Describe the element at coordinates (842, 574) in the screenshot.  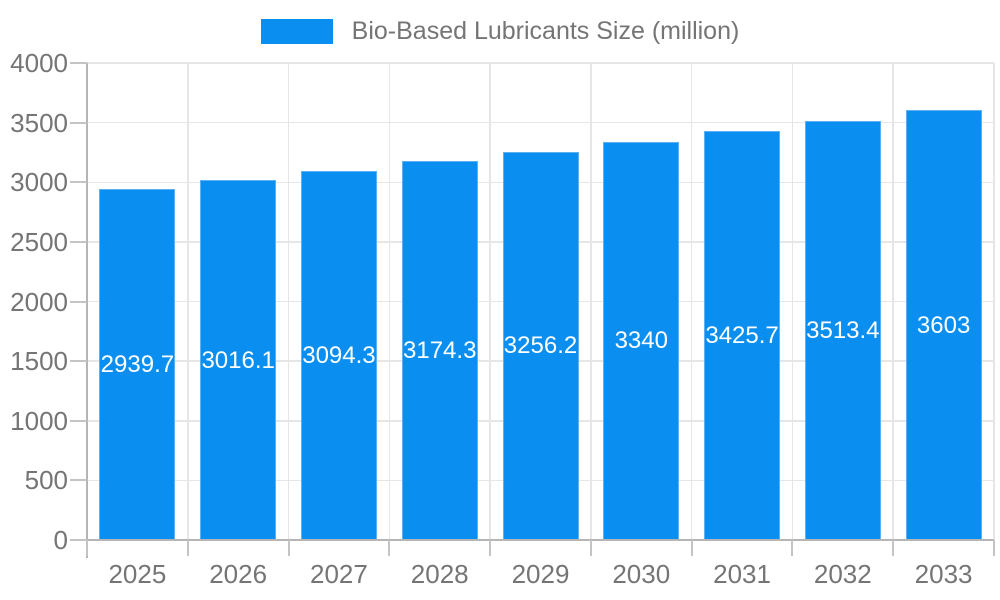
I see `x-axis-label: 2032` at that location.